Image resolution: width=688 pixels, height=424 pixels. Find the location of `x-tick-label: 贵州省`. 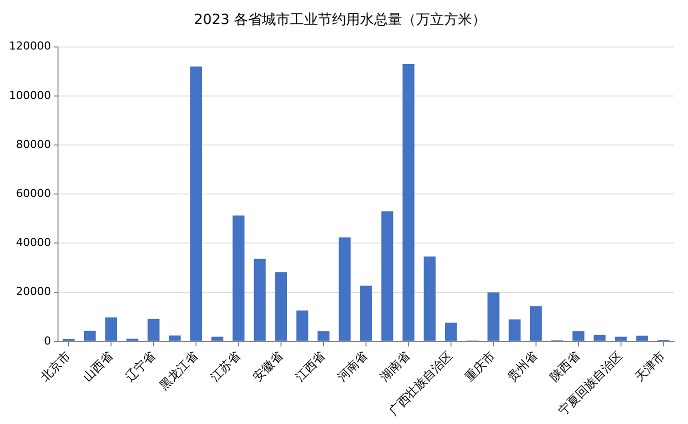

x-tick-label: 贵州省 is located at coordinates (522, 366).